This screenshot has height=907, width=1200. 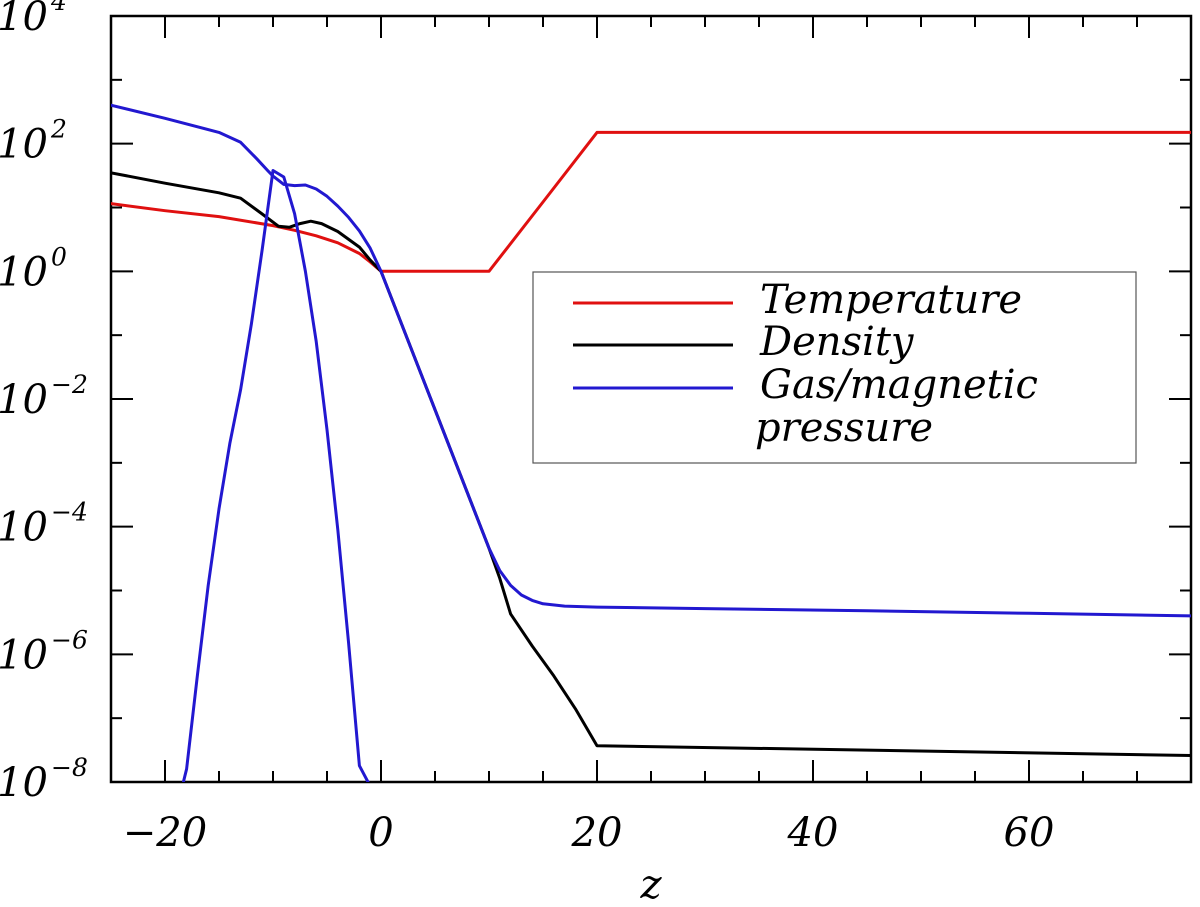 I want to click on y-tick-label: 10 4, so click(x=33, y=20).